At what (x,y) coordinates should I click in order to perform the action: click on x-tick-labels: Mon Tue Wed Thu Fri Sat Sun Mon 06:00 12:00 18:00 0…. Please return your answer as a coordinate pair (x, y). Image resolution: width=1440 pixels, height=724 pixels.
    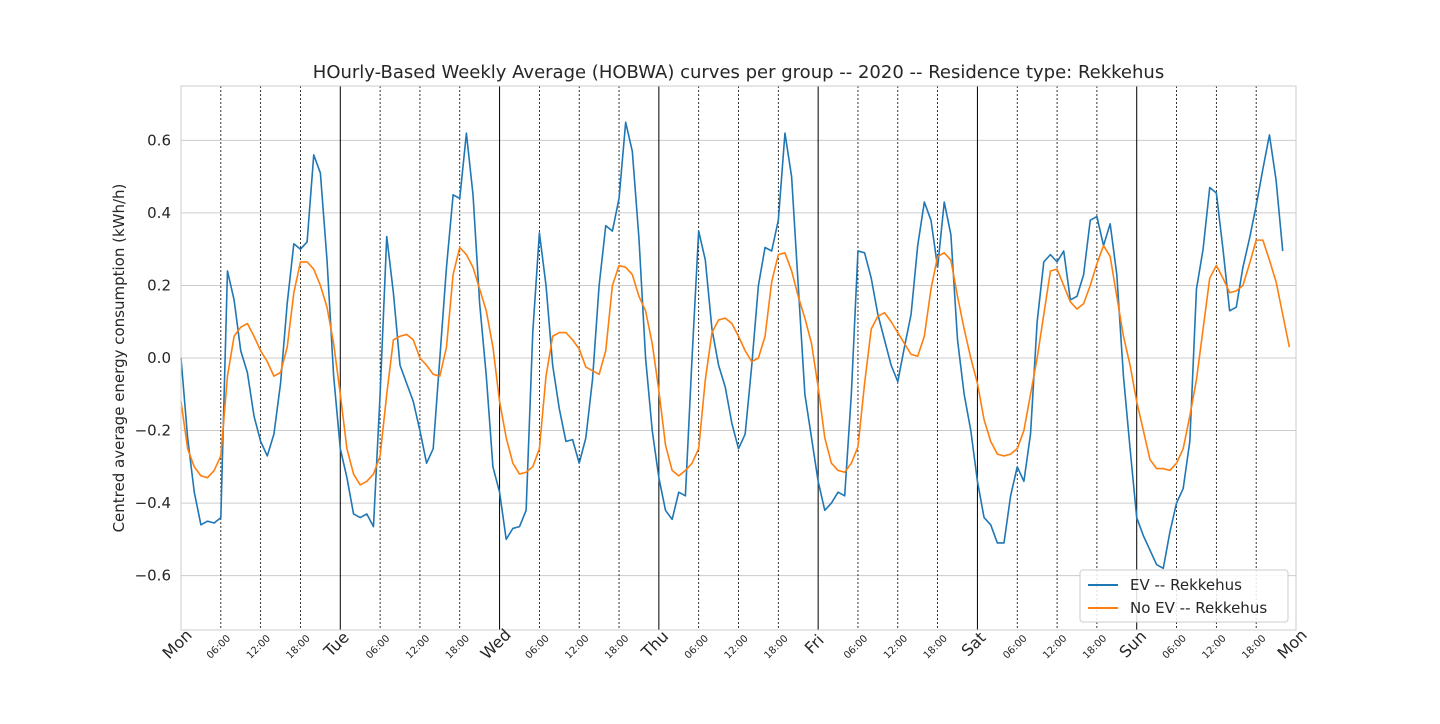
    Looking at the image, I should click on (734, 644).